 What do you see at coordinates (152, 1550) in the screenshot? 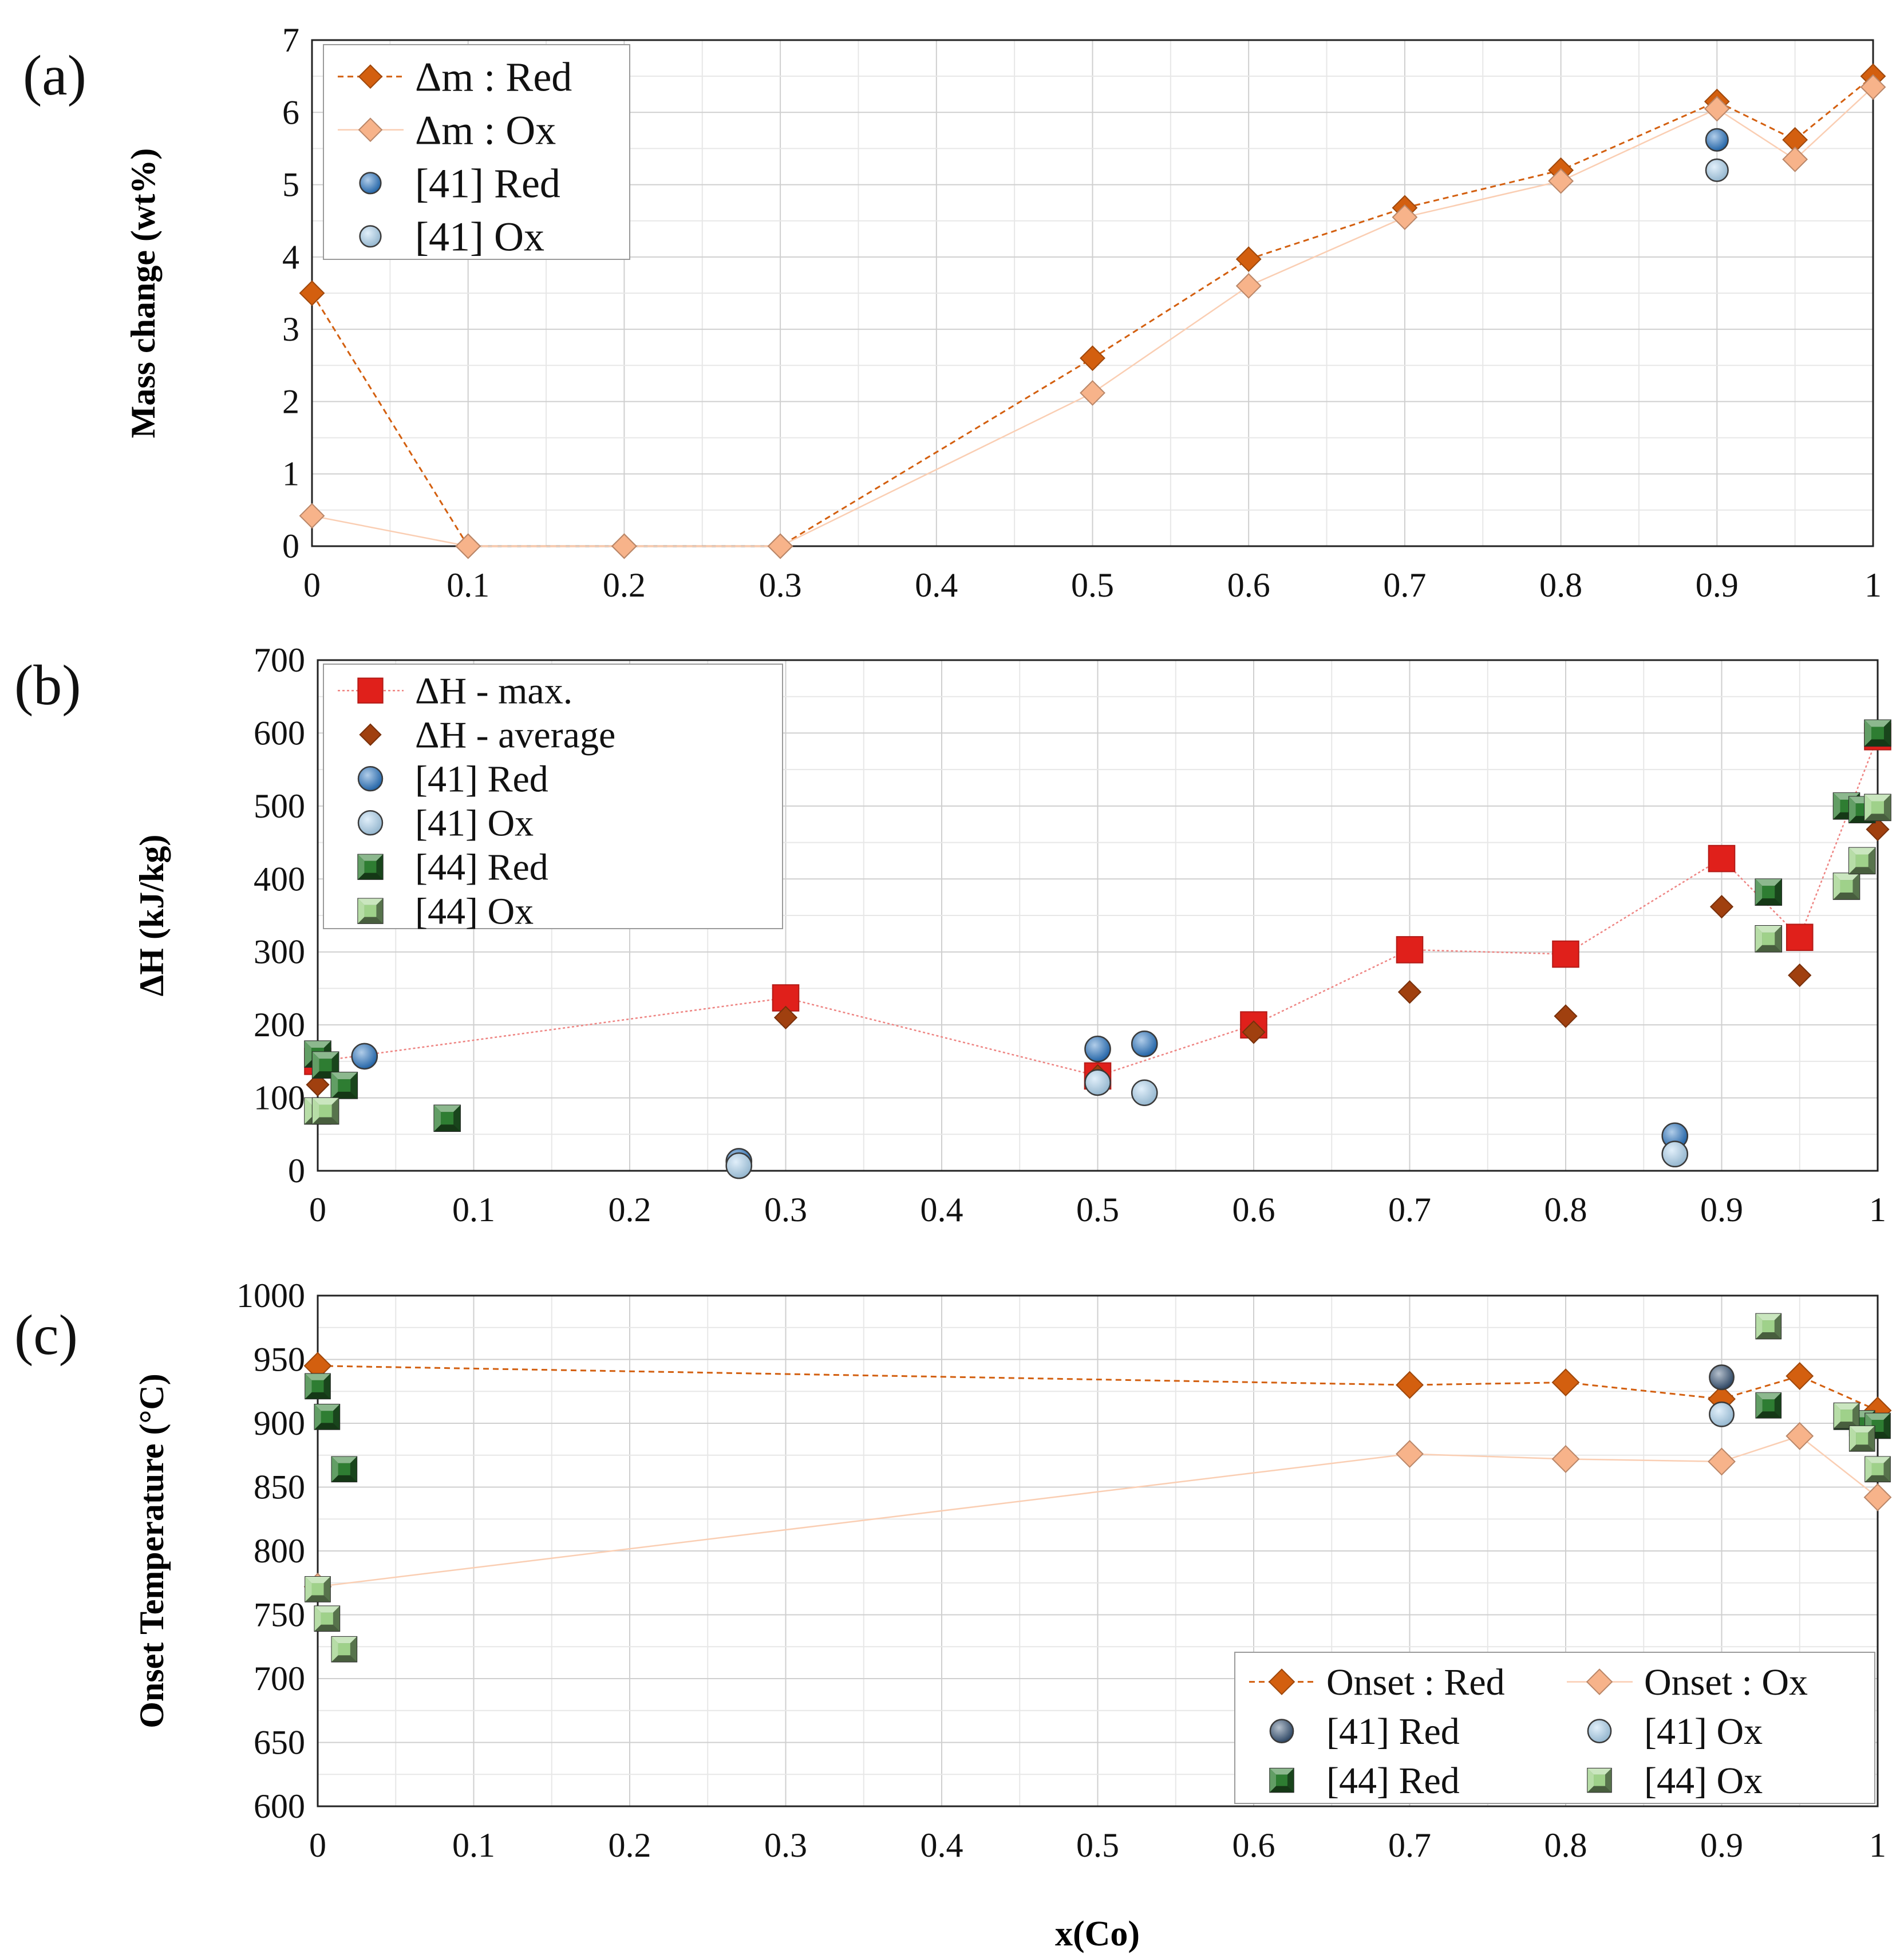
I see `y-axis-title-c: Onset Temperature (°C)` at bounding box center [152, 1550].